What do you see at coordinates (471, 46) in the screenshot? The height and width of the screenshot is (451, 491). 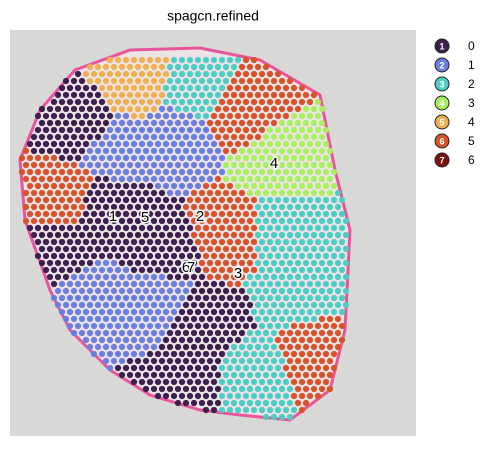 I see `legend-label: 0` at bounding box center [471, 46].